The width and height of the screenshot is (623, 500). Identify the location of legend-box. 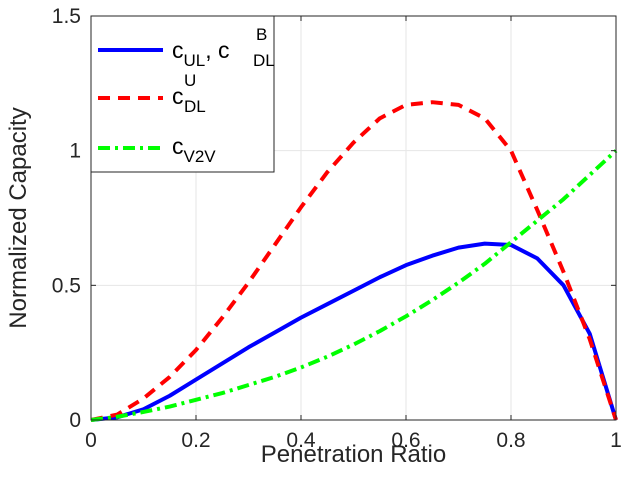
(182, 94).